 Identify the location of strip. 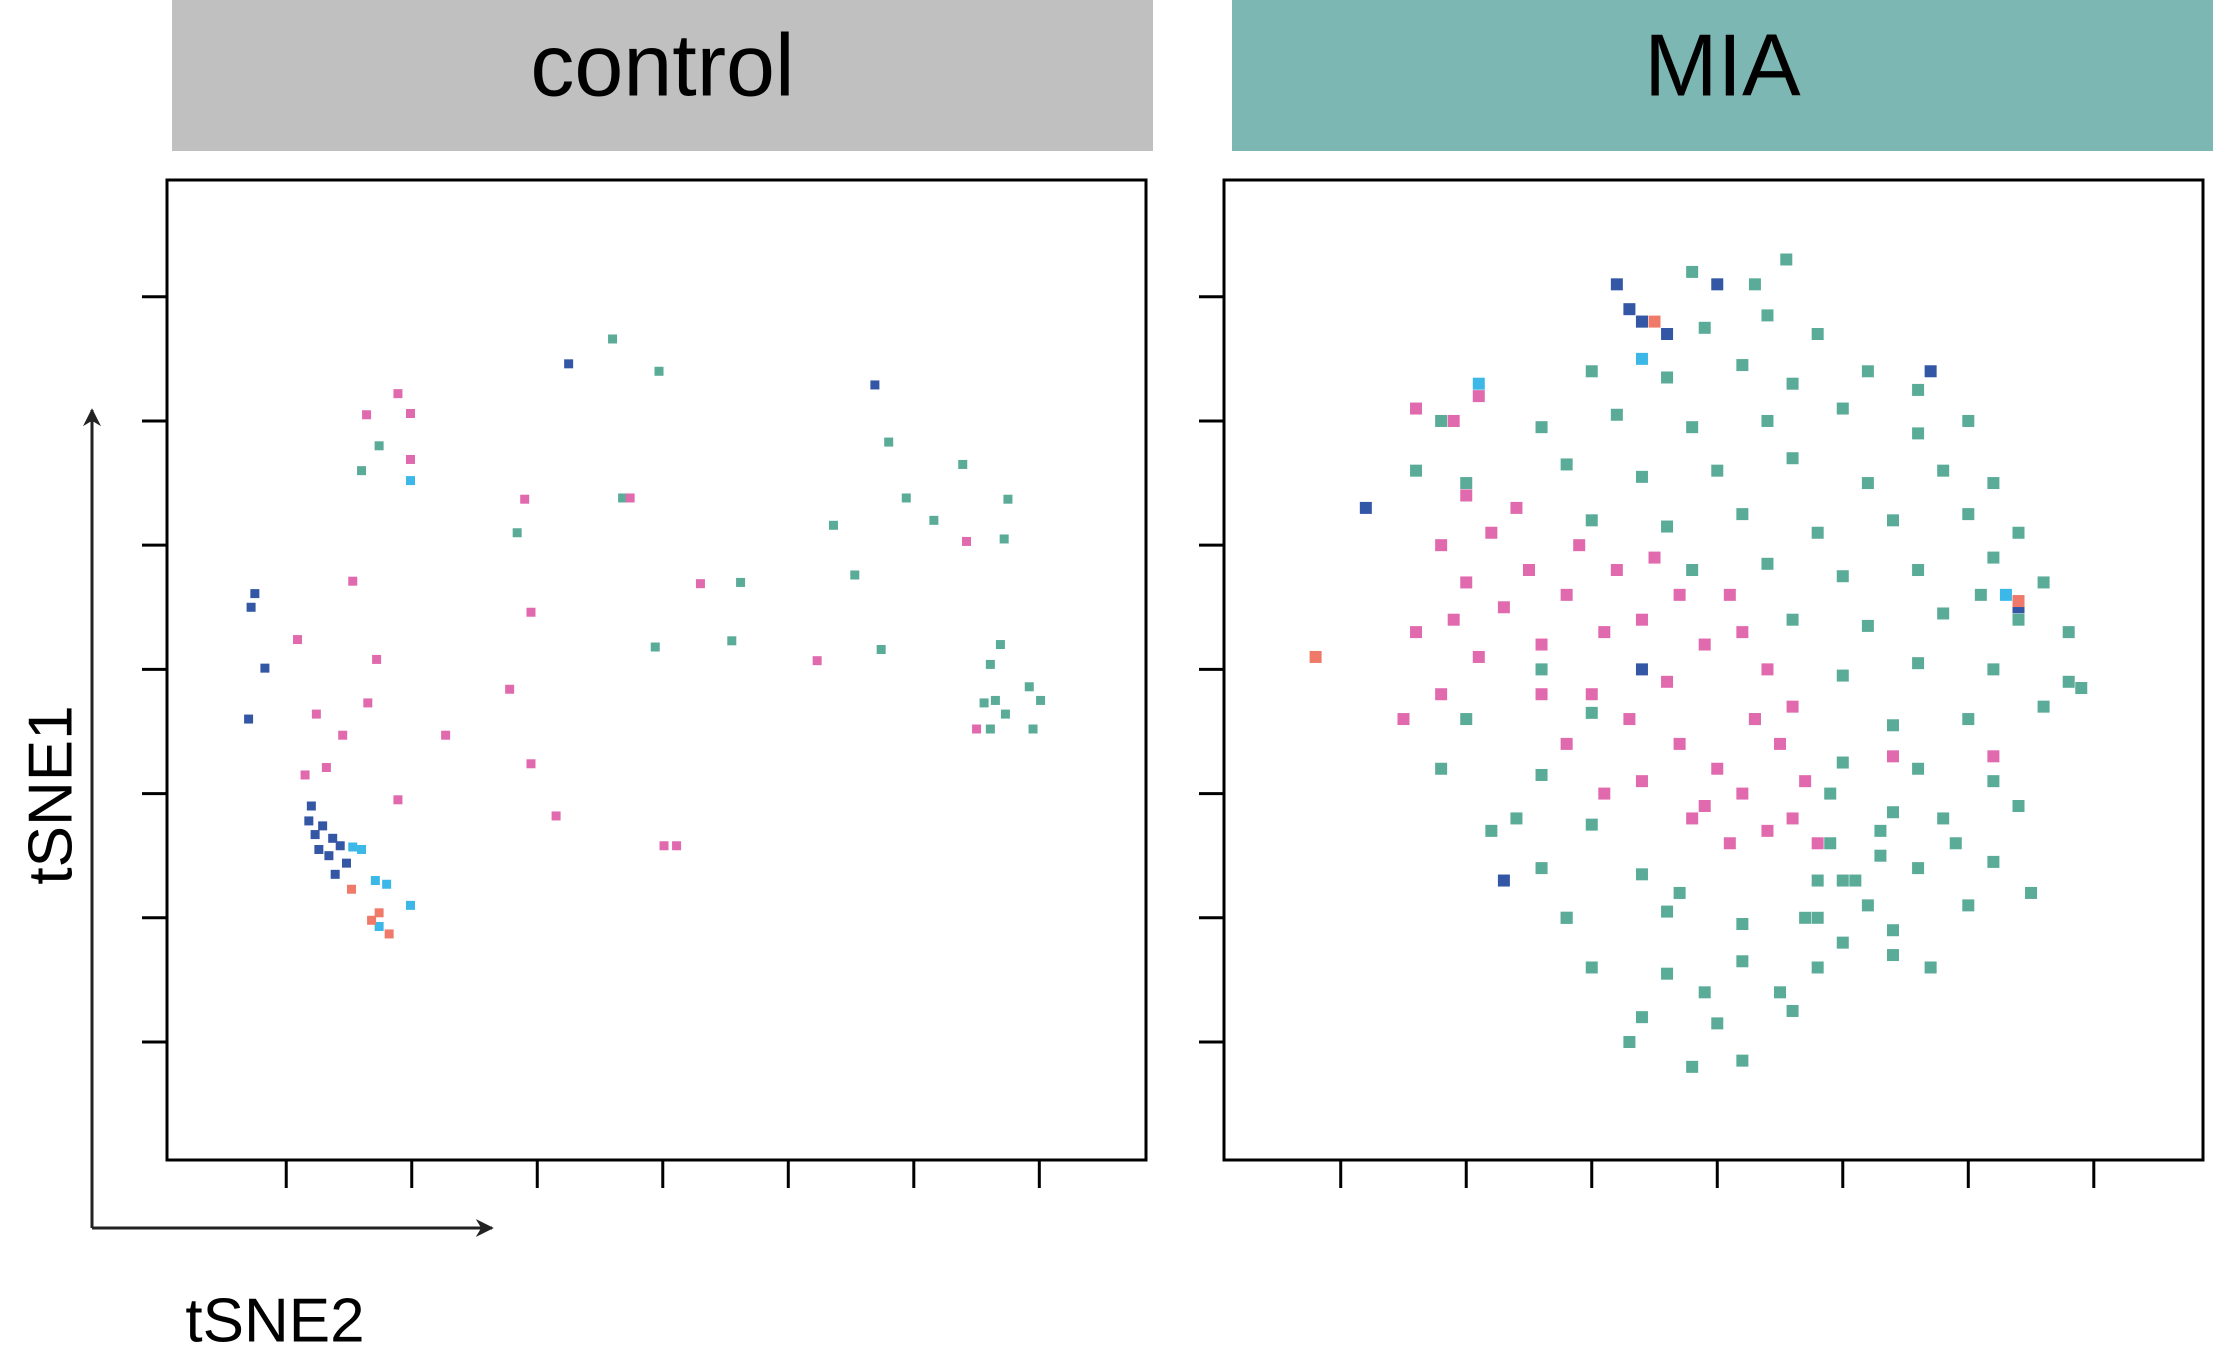
(662, 75).